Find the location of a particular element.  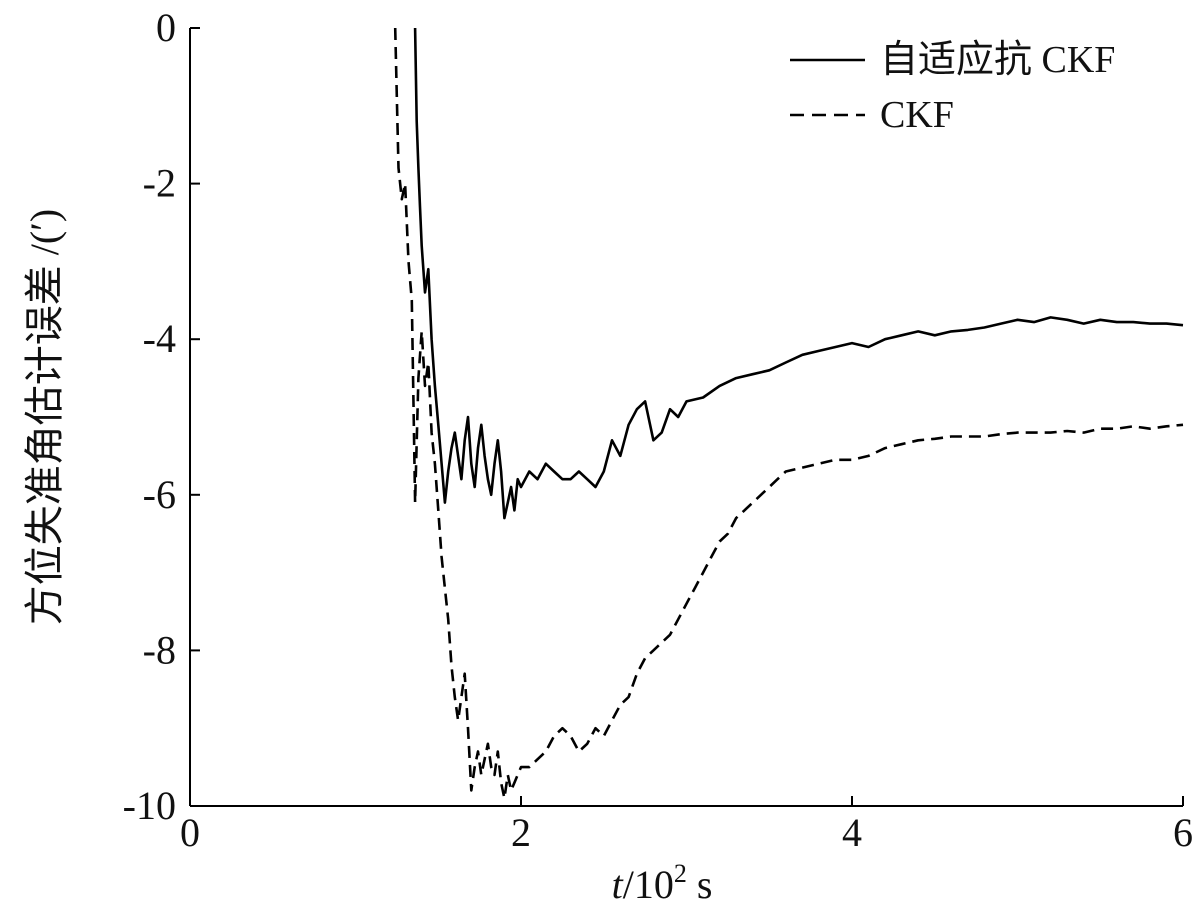

x-axis-label-var: t is located at coordinates (618, 884).